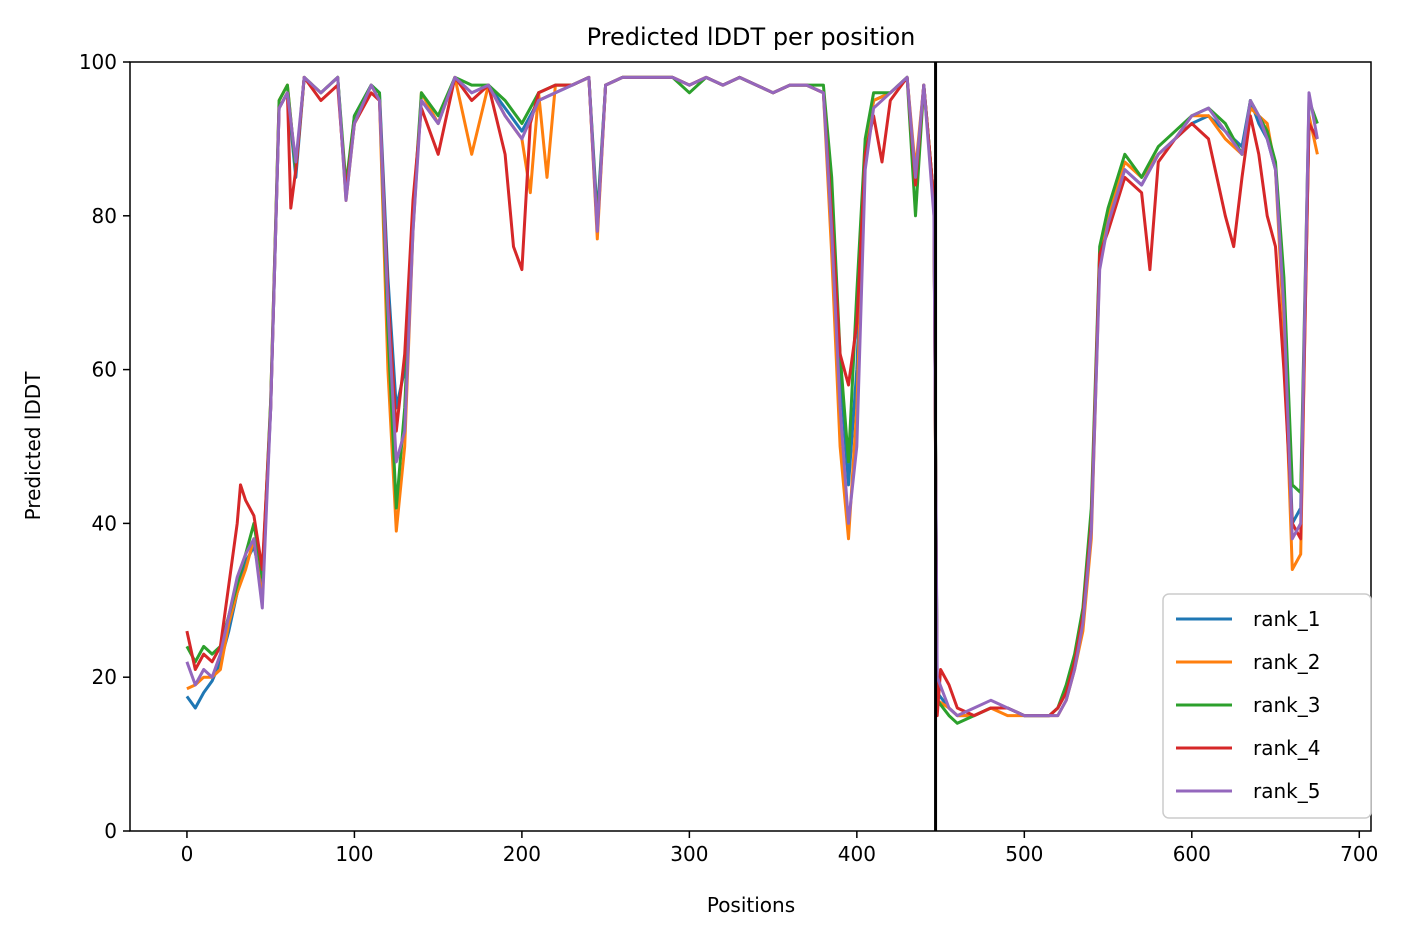 This screenshot has height=939, width=1405. What do you see at coordinates (104, 216) in the screenshot?
I see `y-tick-label: 80` at bounding box center [104, 216].